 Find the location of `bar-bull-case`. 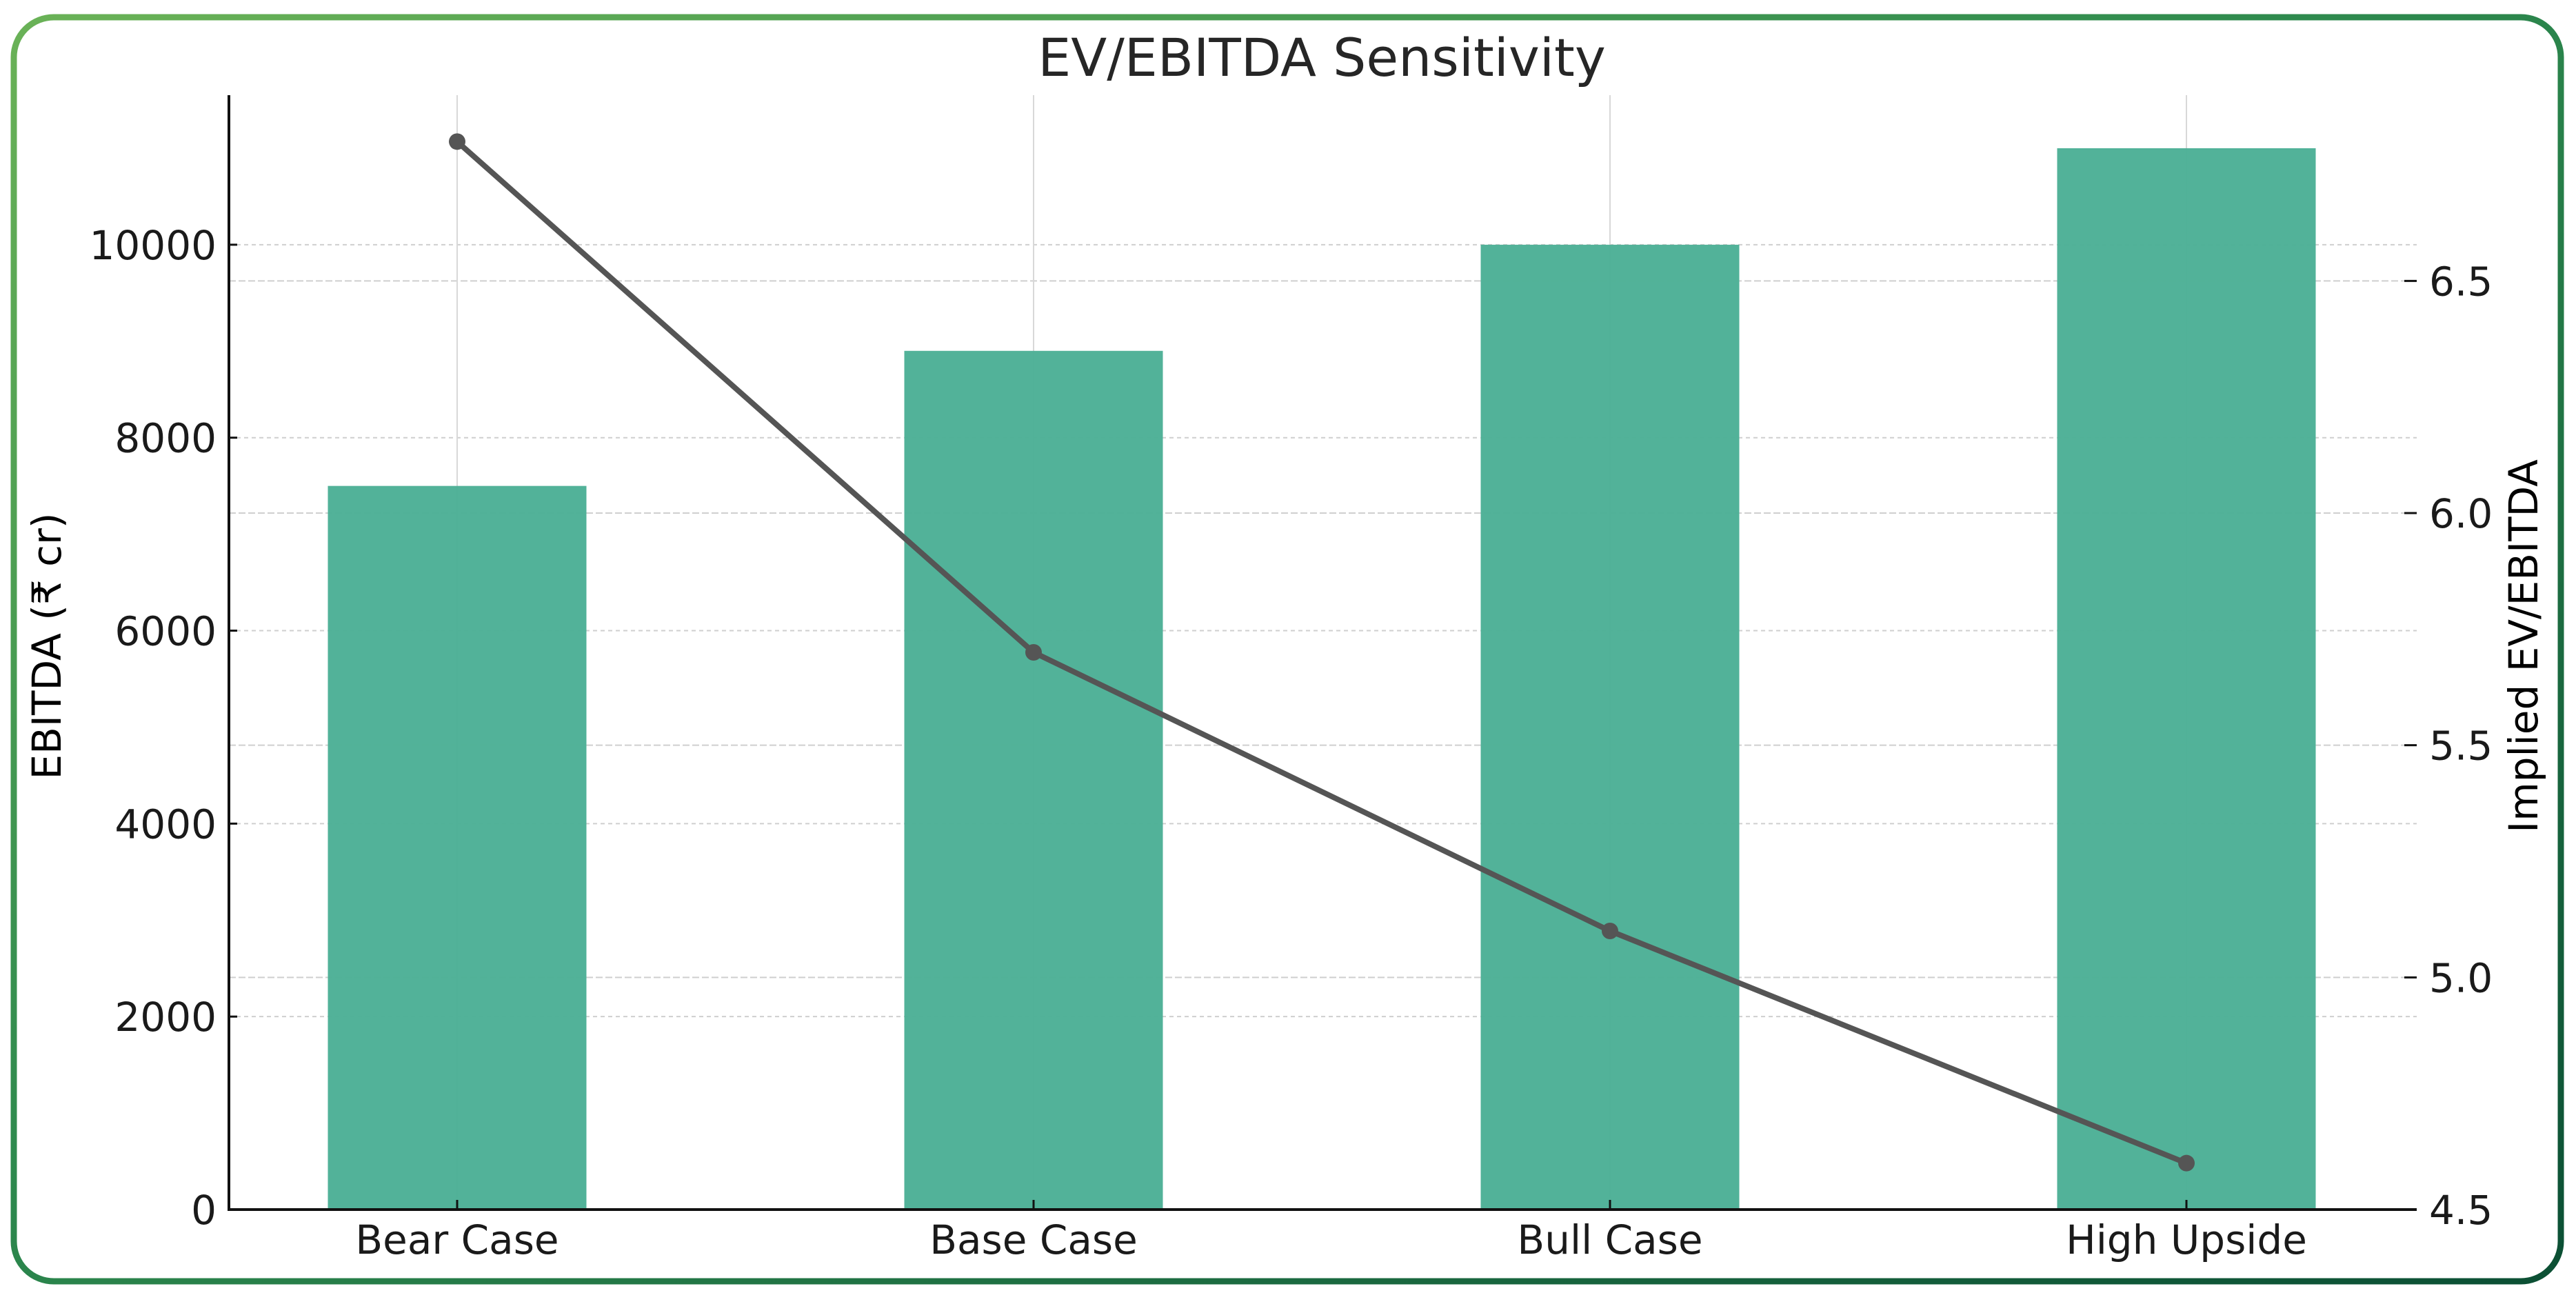

bar-bull-case is located at coordinates (1610, 727).